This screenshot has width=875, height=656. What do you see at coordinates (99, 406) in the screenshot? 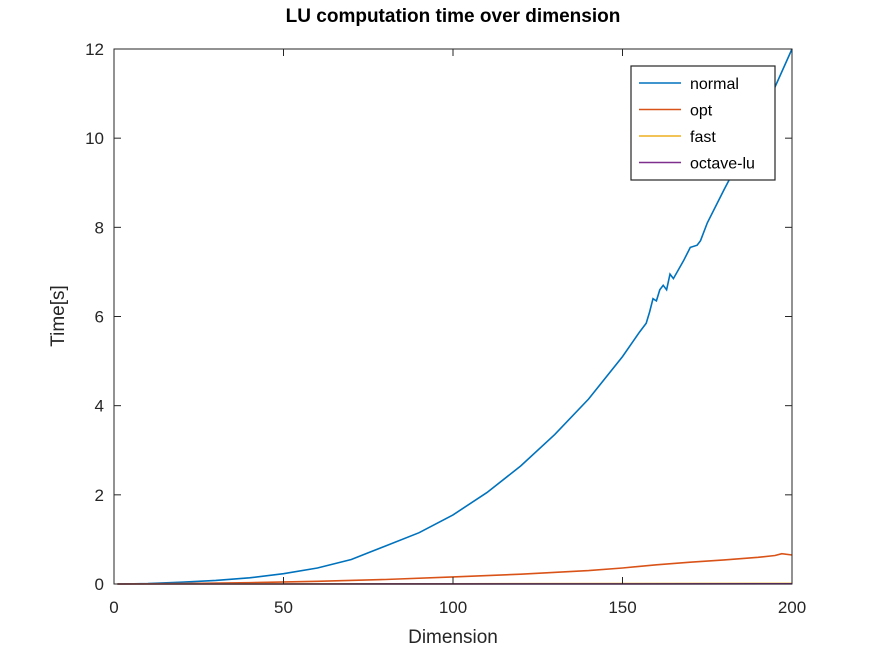
I see `y-tick-label: 4` at bounding box center [99, 406].